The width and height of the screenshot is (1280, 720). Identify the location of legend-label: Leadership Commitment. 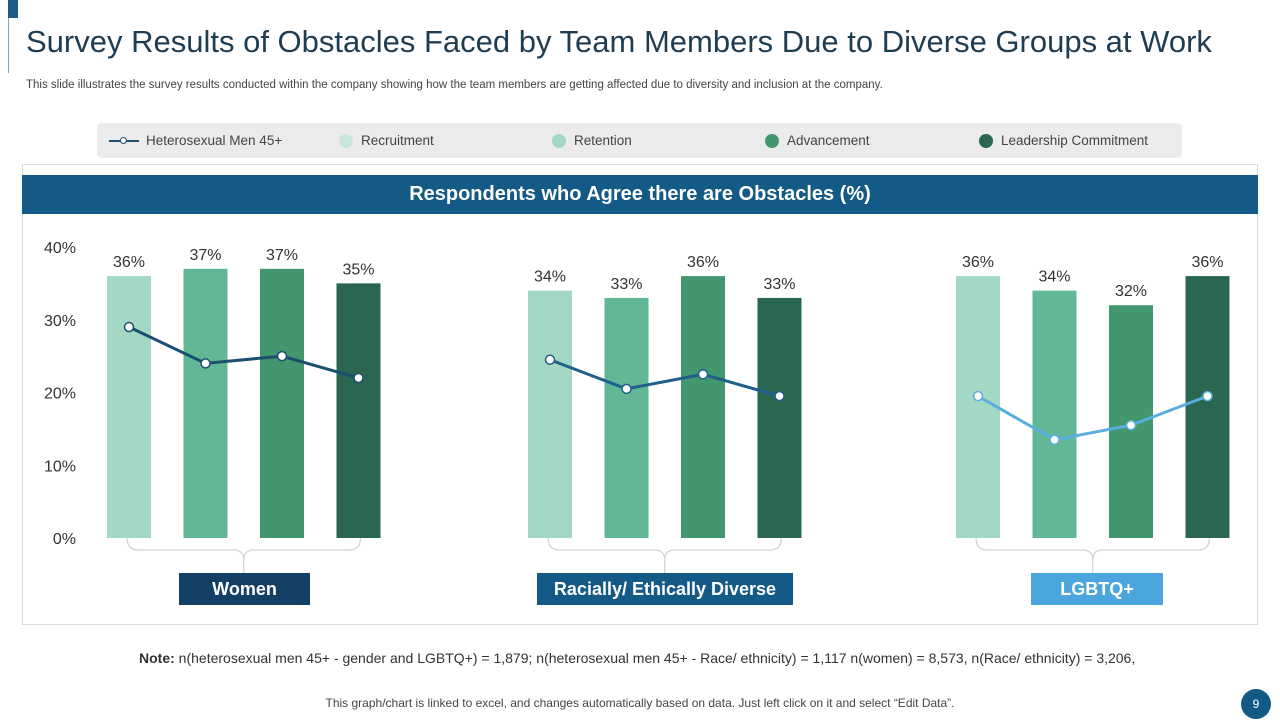
(1075, 140).